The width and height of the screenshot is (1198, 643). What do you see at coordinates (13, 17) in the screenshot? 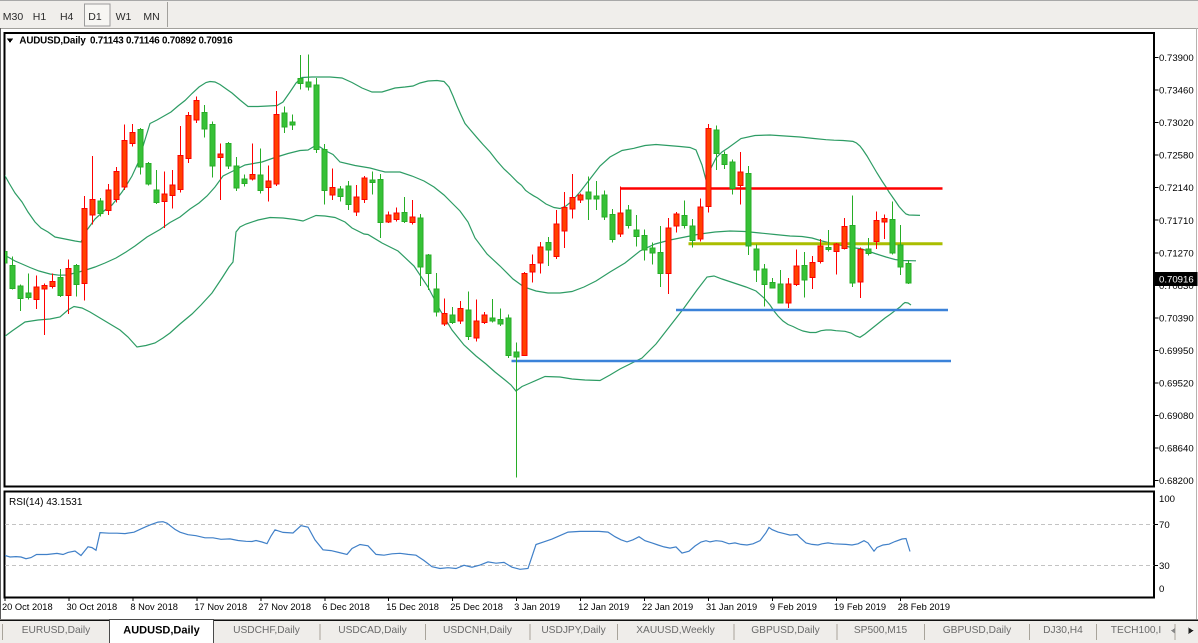
I see `svg-text: M30` at bounding box center [13, 17].